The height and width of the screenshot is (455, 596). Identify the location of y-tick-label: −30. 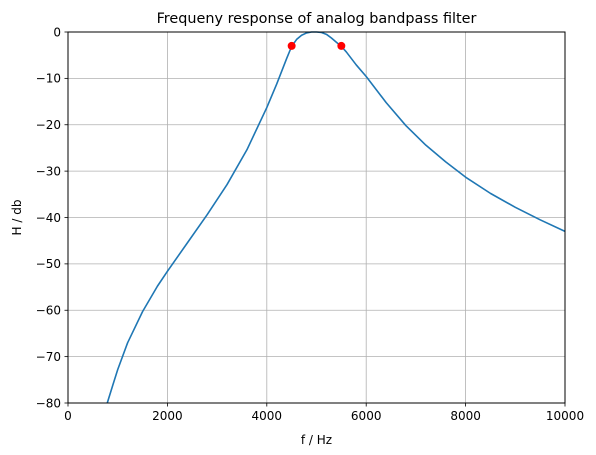
(48, 171).